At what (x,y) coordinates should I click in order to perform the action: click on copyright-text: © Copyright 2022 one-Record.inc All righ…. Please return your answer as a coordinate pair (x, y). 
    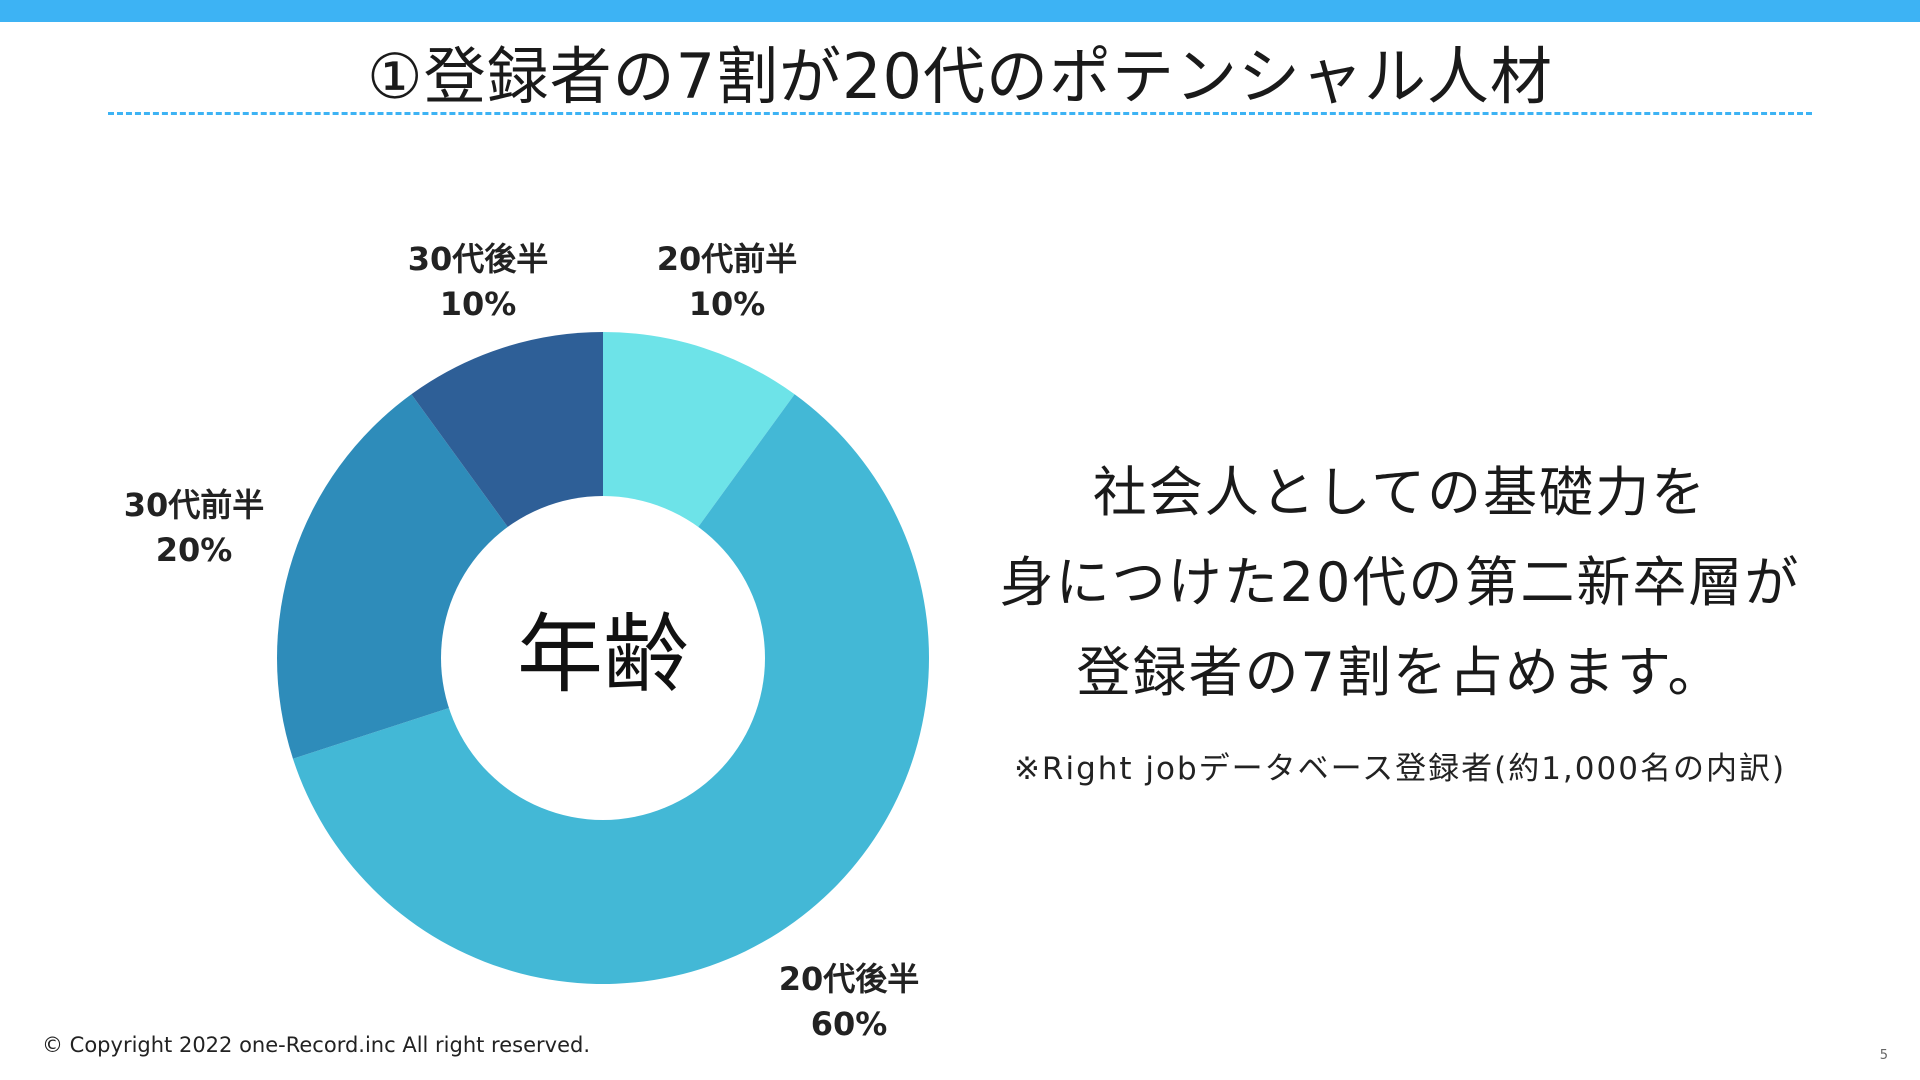
    Looking at the image, I should click on (316, 1045).